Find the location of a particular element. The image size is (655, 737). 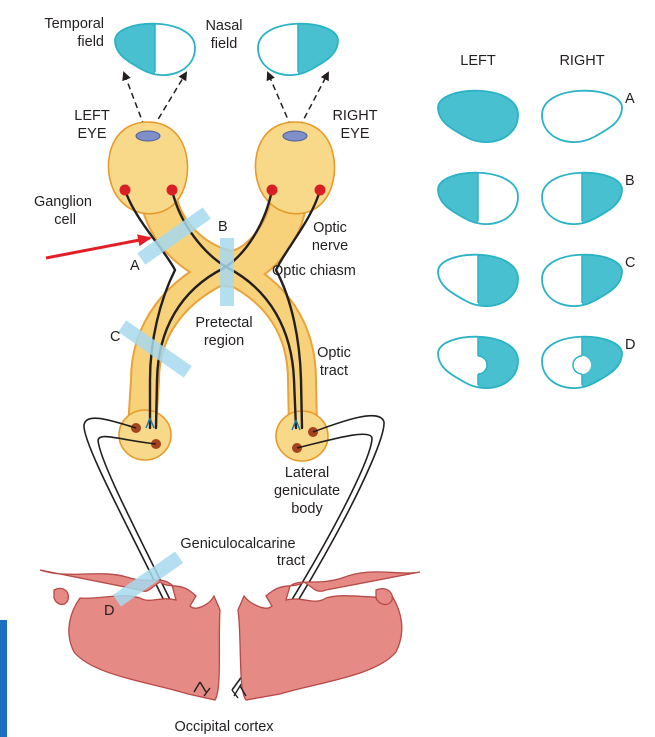

right-eye is located at coordinates (295, 168).